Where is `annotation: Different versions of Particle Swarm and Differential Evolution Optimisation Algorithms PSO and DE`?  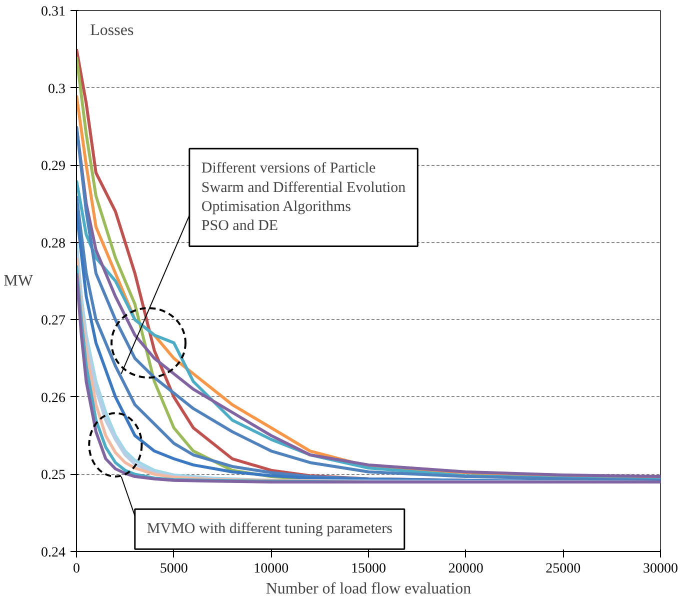 annotation: Different versions of Particle Swarm and Differential Evolution Optimisation Algorithms PSO and DE is located at coordinates (303, 197).